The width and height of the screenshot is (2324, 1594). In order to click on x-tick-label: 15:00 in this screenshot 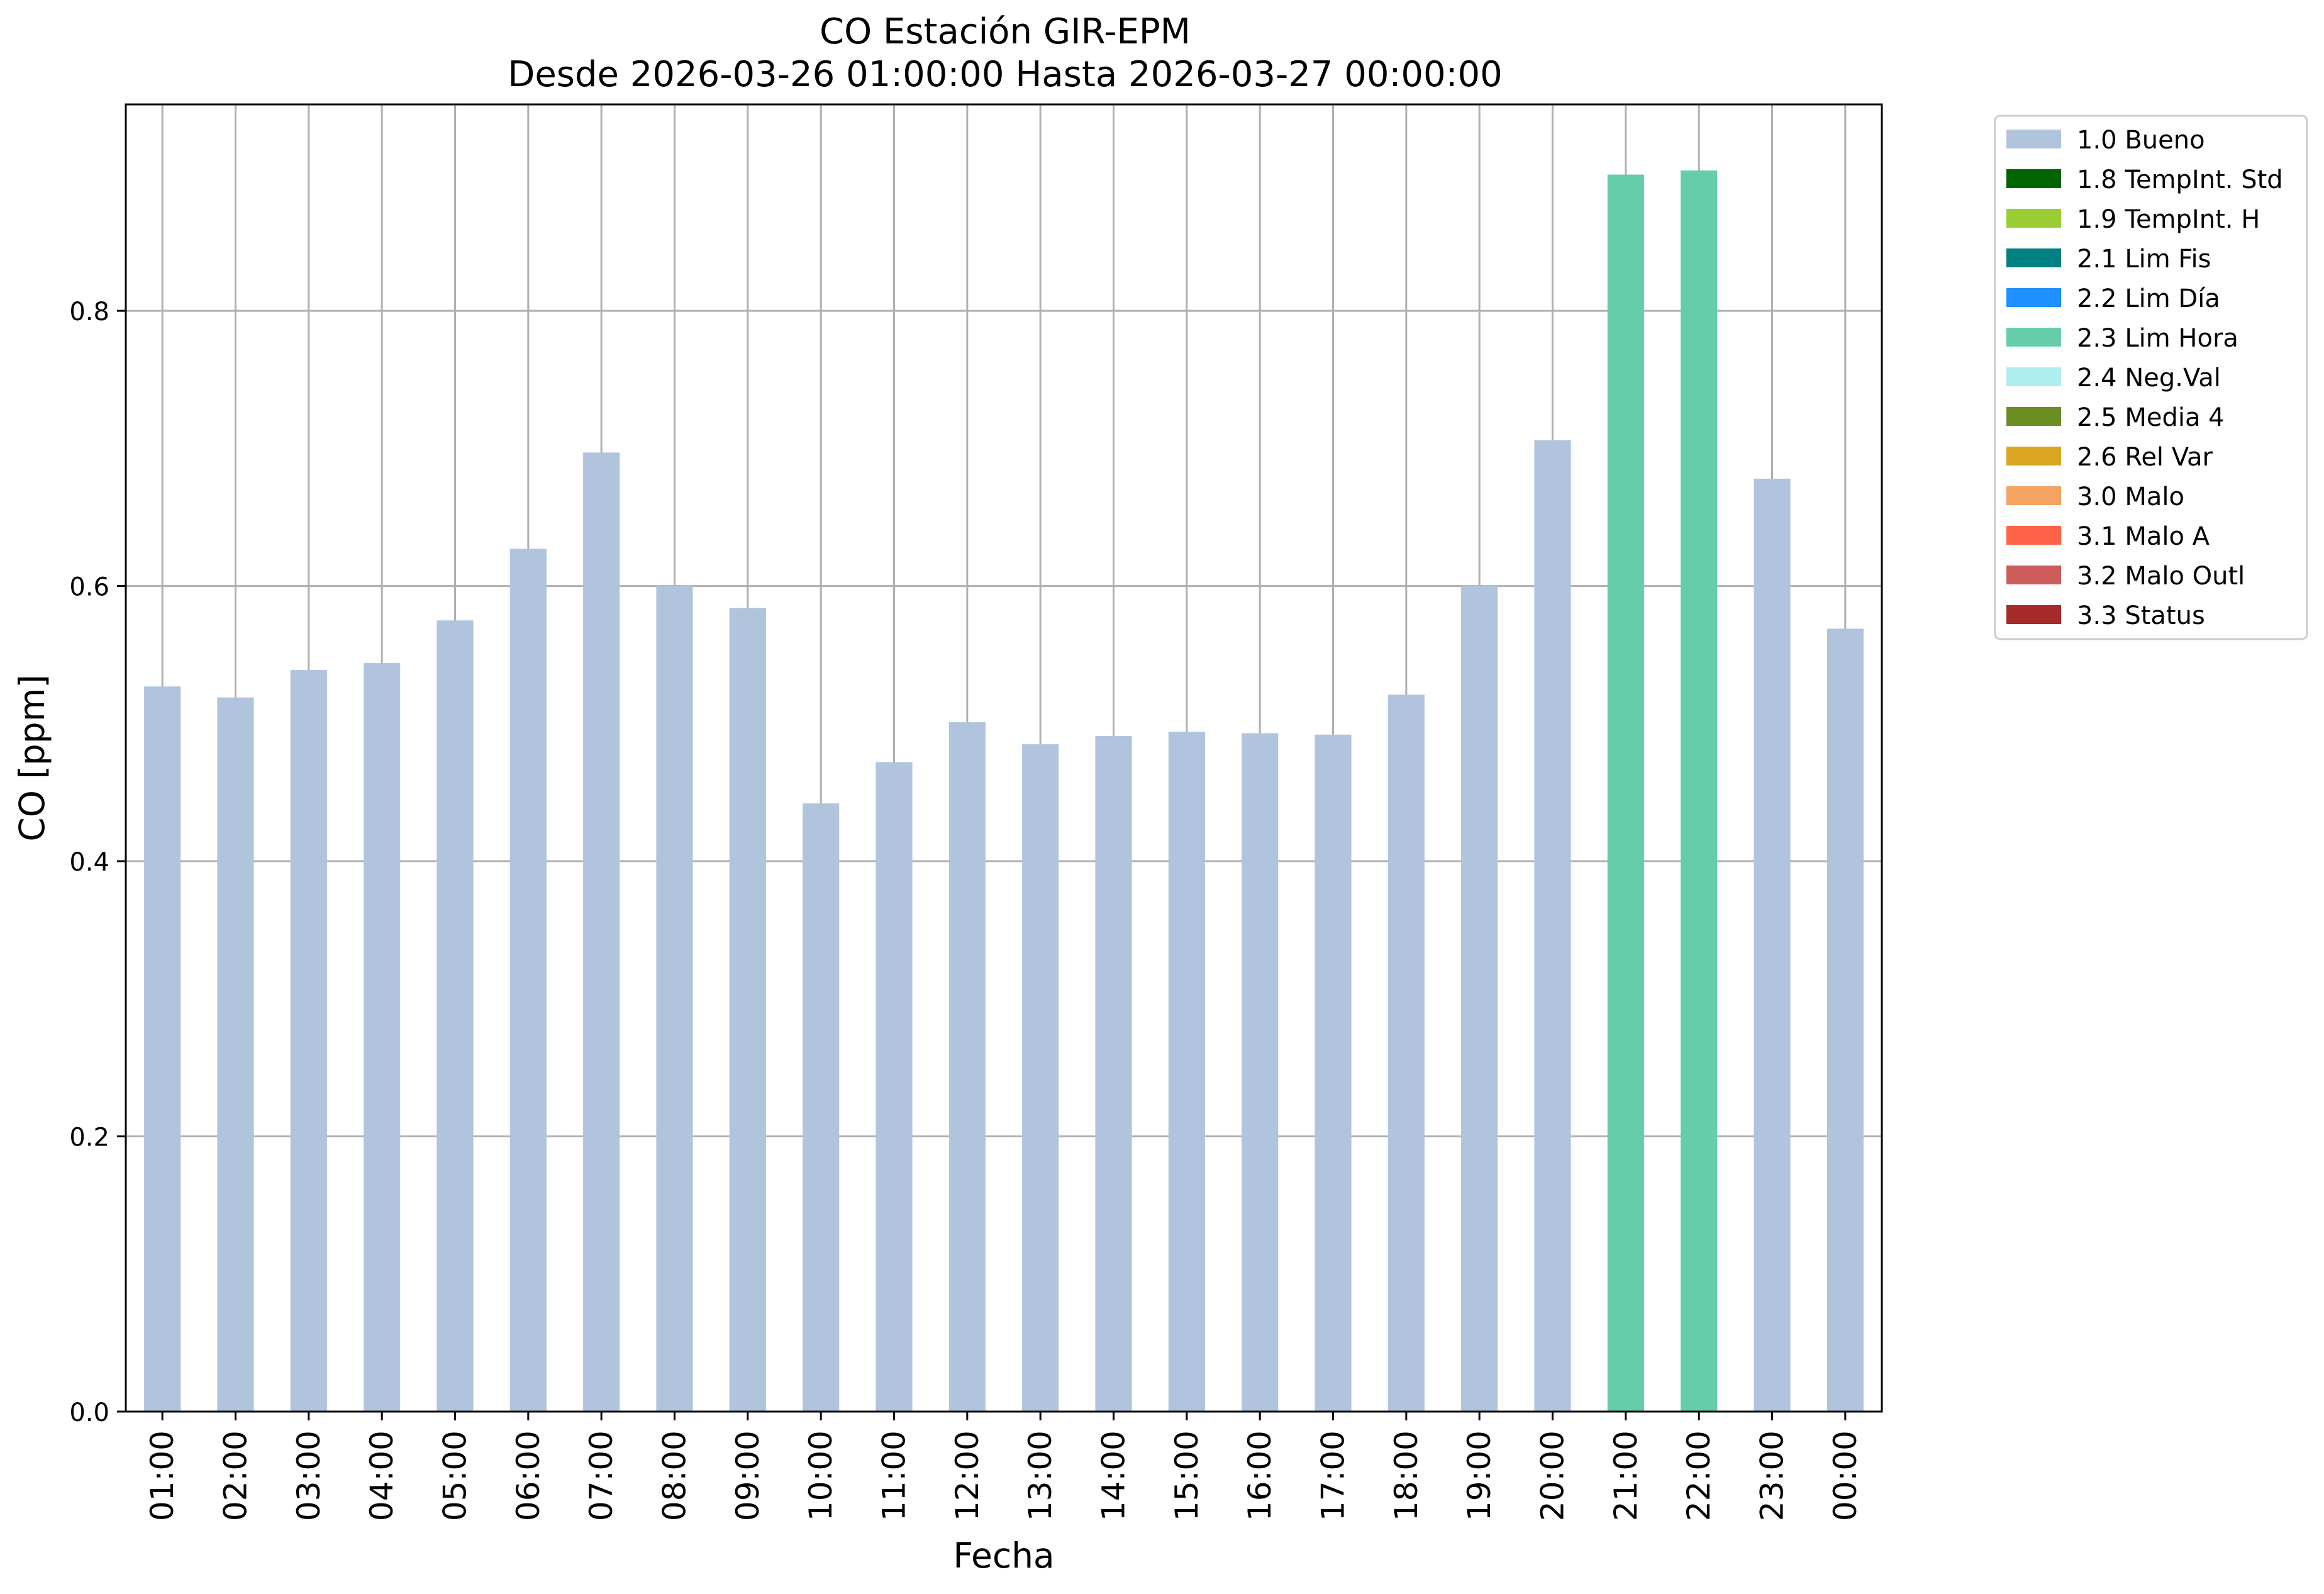, I will do `click(1187, 1475)`.